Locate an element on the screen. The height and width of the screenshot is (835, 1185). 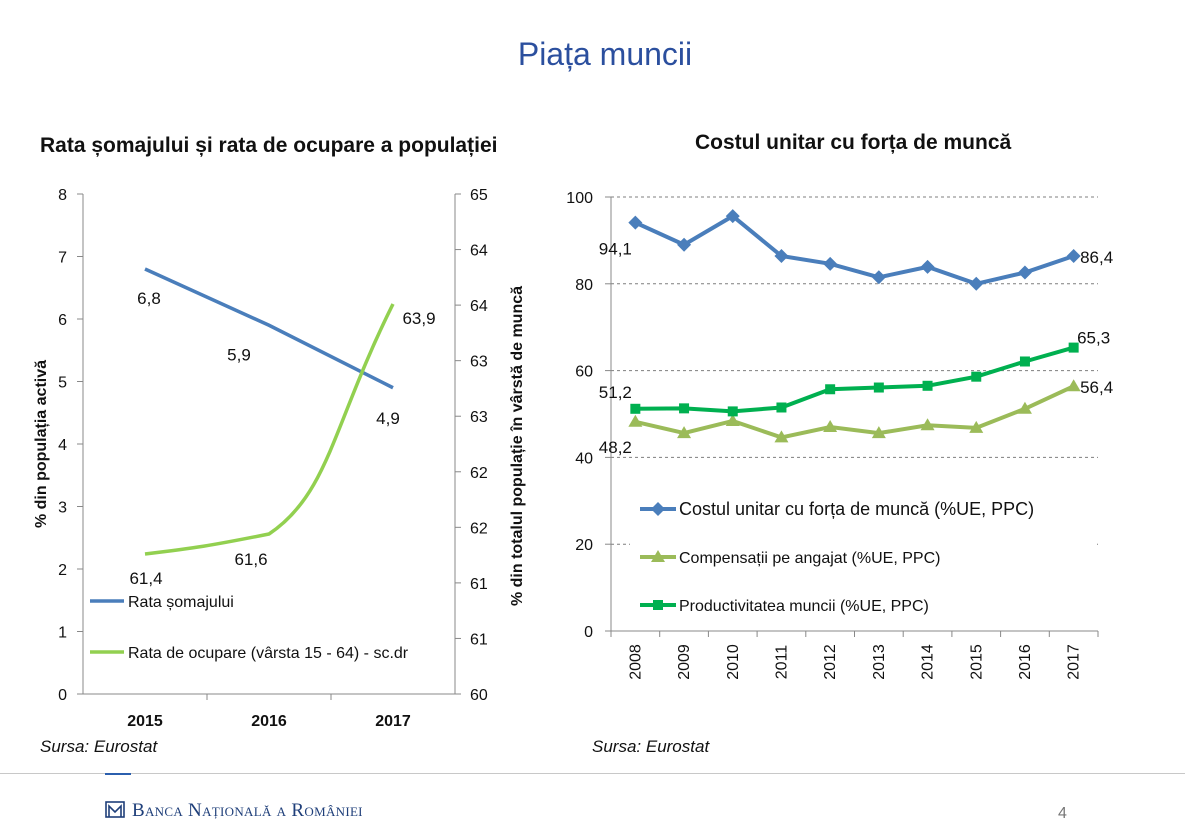
x-tick-label: 2014 is located at coordinates (928, 662).